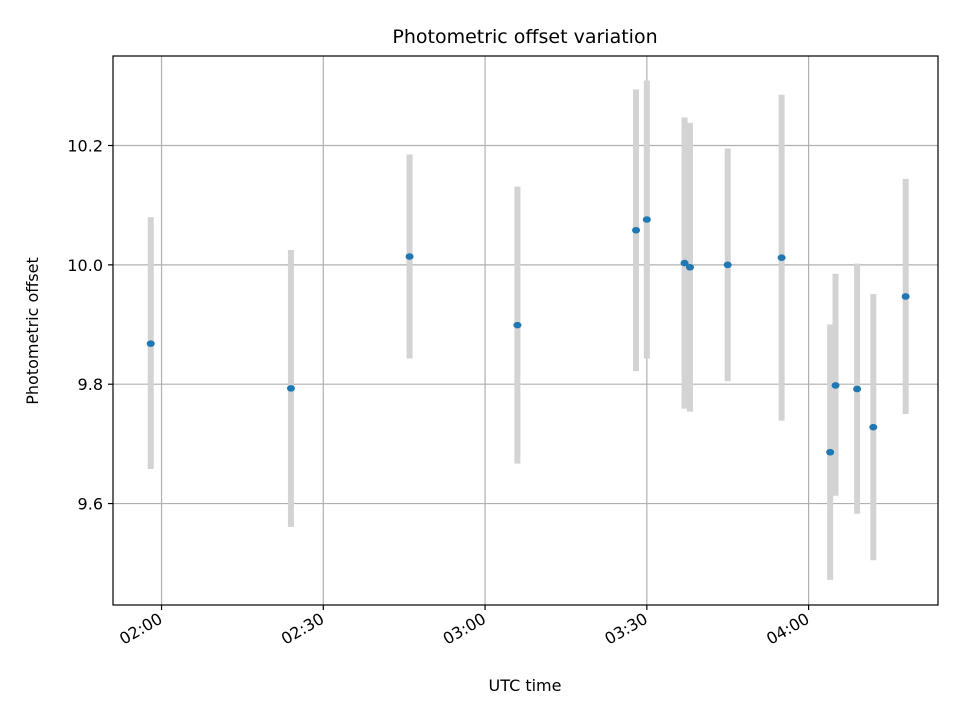 This screenshot has height=720, width=960. What do you see at coordinates (85, 265) in the screenshot?
I see `y-tick-label: 10.0` at bounding box center [85, 265].